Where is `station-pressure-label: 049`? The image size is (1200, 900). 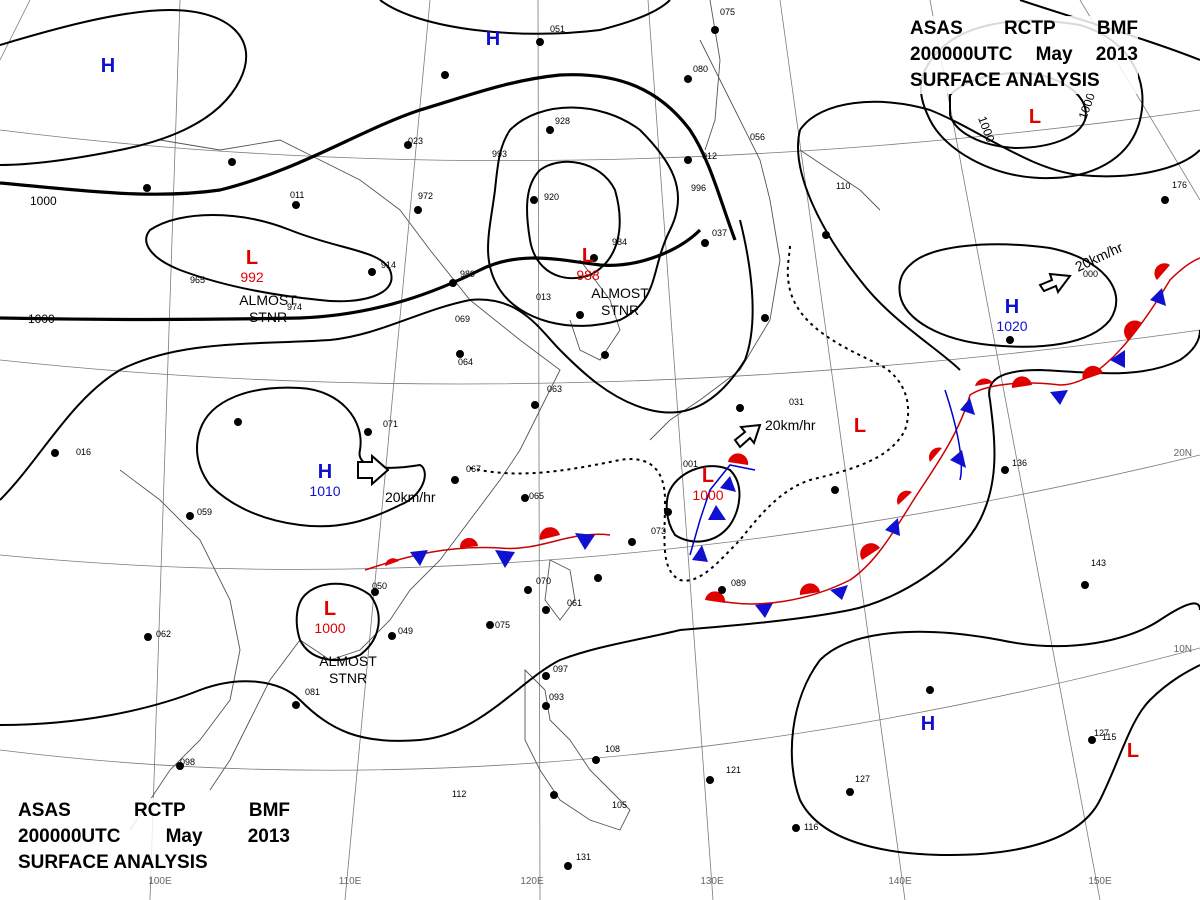
station-pressure-label: 049 is located at coordinates (405, 631).